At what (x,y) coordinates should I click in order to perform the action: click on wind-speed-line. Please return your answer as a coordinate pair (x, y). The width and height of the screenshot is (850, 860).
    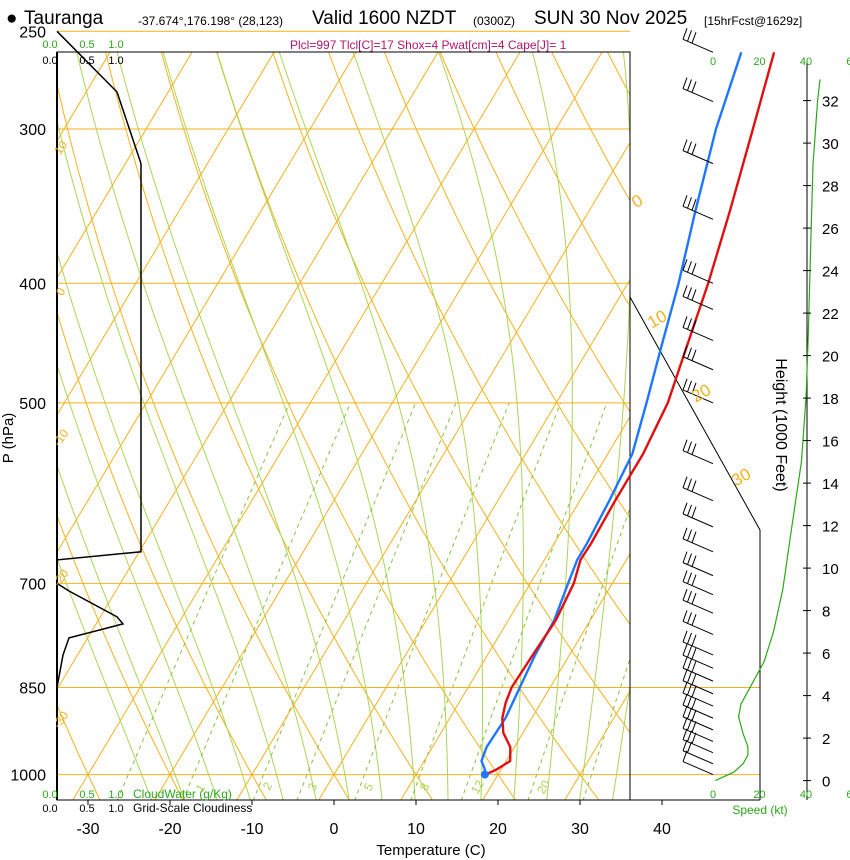
    Looking at the image, I should click on (768, 430).